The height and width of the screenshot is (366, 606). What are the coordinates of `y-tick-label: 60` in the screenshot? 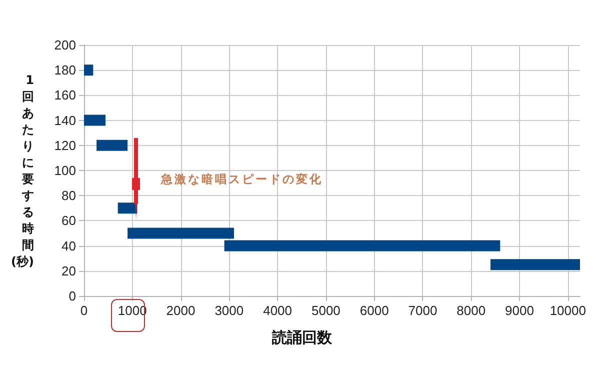 It's located at (69, 220).